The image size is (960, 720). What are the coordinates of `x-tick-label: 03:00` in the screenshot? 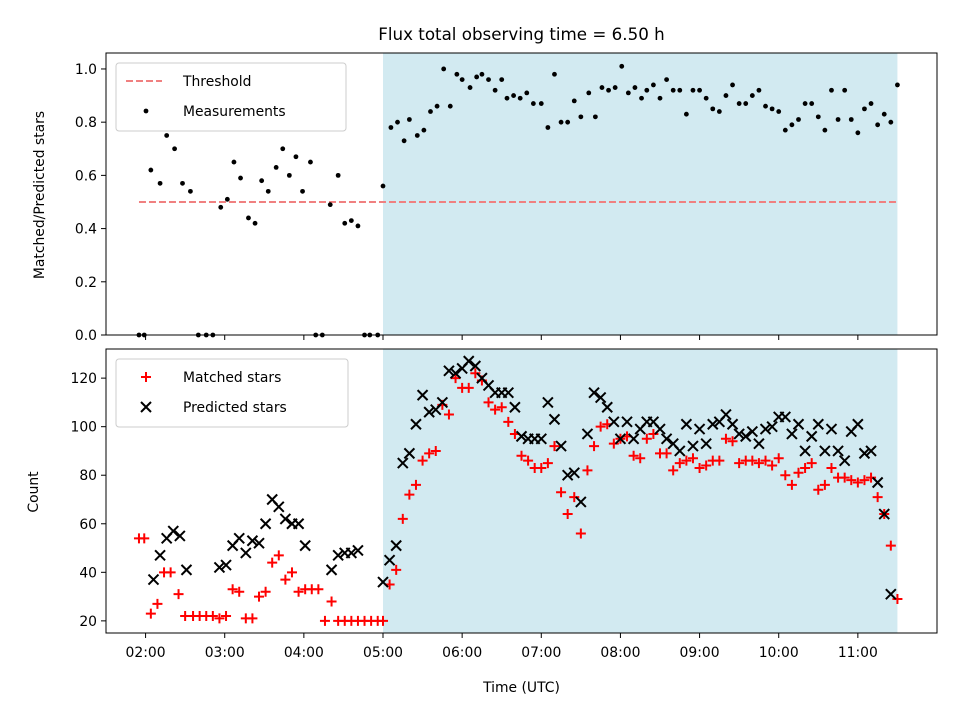 It's located at (225, 653).